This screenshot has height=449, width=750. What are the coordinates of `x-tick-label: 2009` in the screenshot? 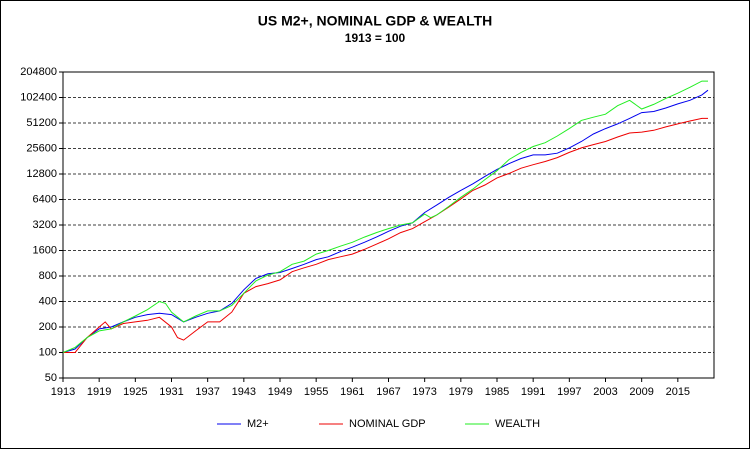 It's located at (641, 392).